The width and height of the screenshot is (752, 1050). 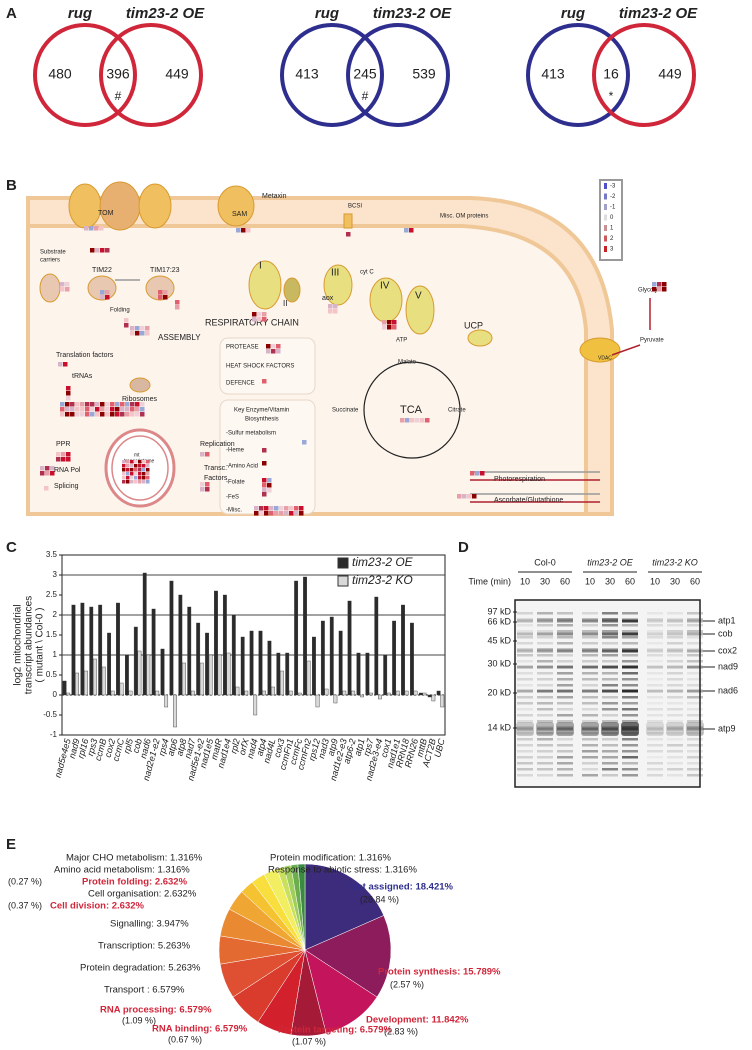 What do you see at coordinates (412, 13) in the screenshot?
I see `set-label: tim23-2 OE` at bounding box center [412, 13].